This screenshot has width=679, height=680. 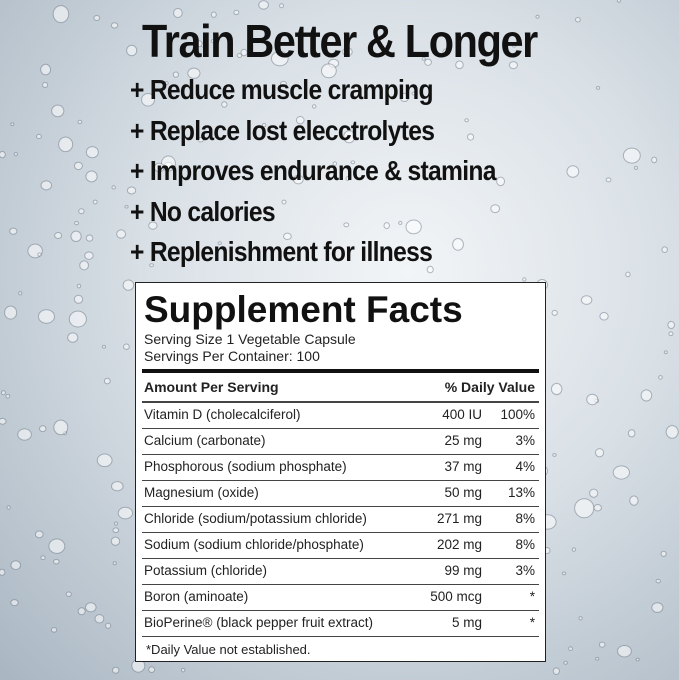 What do you see at coordinates (459, 544) in the screenshot?
I see `nutrient-amount: 202 mg` at bounding box center [459, 544].